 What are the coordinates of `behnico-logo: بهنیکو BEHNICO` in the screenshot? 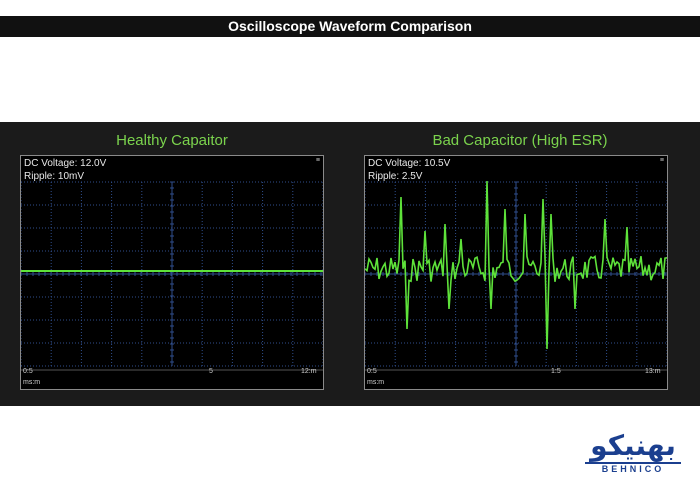 It's located at (633, 454).